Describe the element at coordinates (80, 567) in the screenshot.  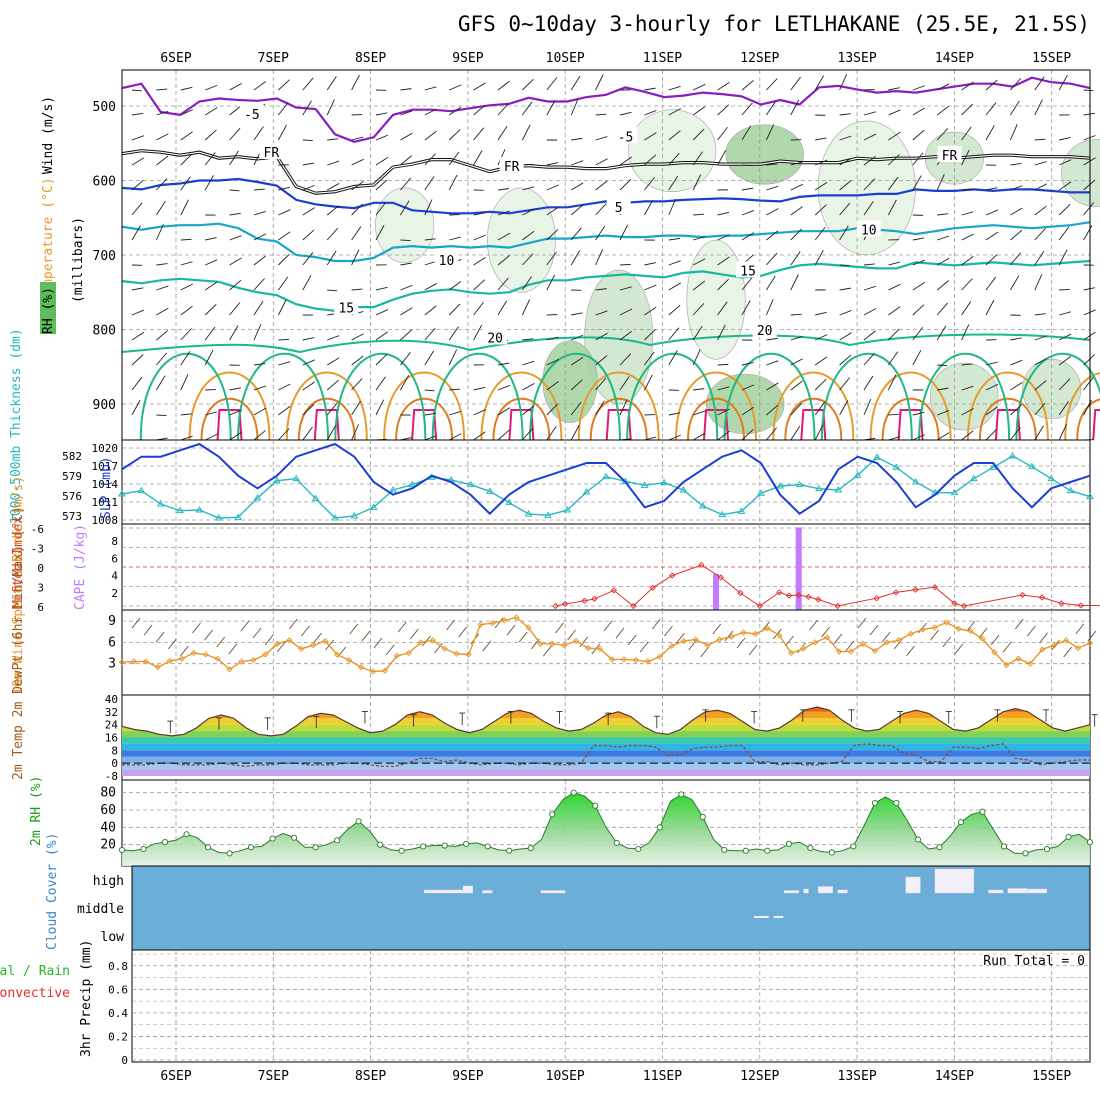
I see `cape-axis-label: CAPE (J/kg)` at that location.